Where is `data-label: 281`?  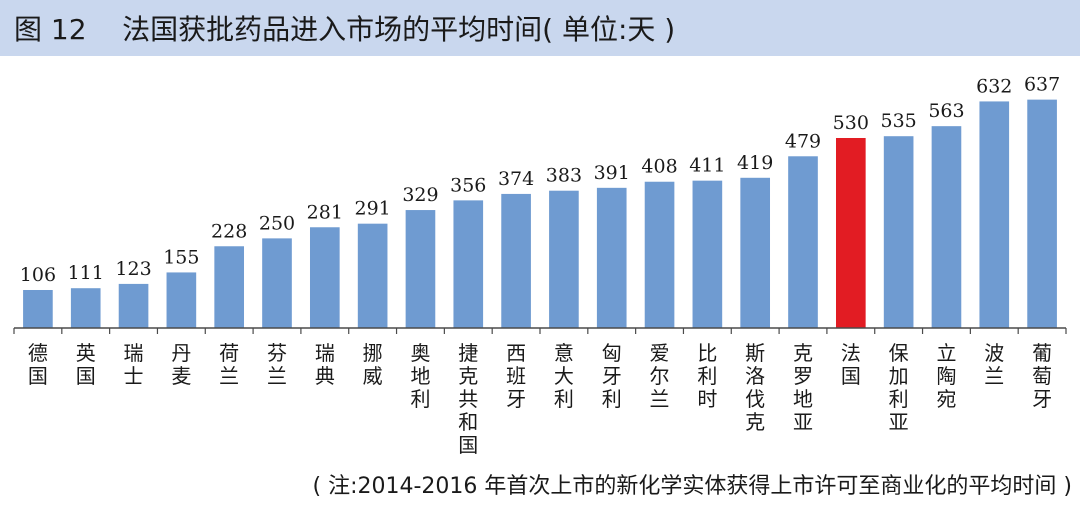 data-label: 281 is located at coordinates (325, 212).